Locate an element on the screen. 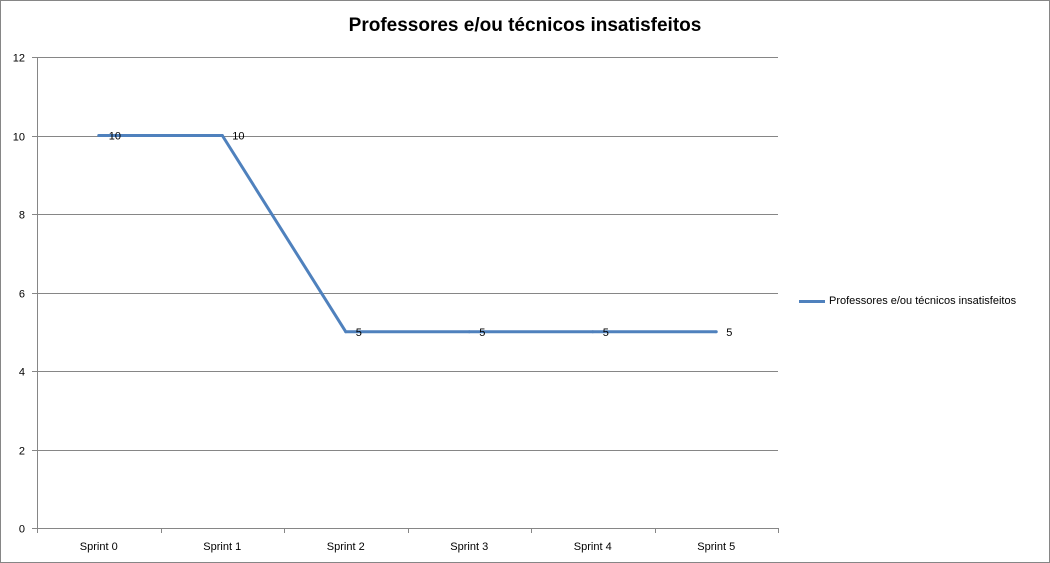  y-tick-label: 12 is located at coordinates (19, 59).